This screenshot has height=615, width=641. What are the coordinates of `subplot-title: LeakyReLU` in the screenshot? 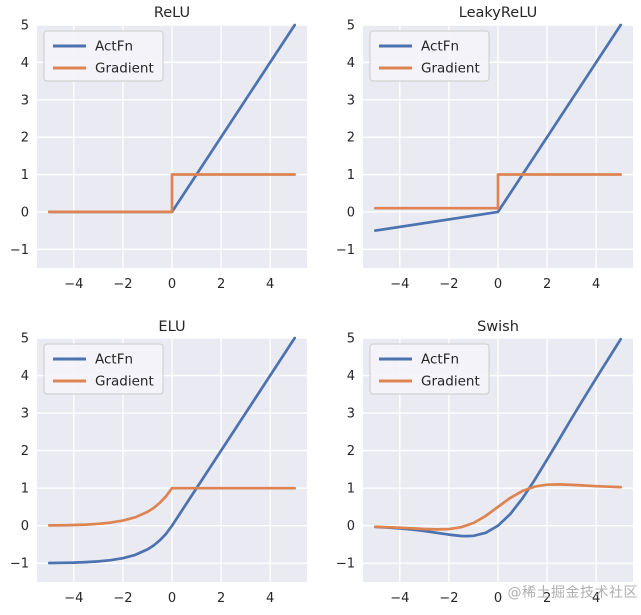 It's located at (498, 13).